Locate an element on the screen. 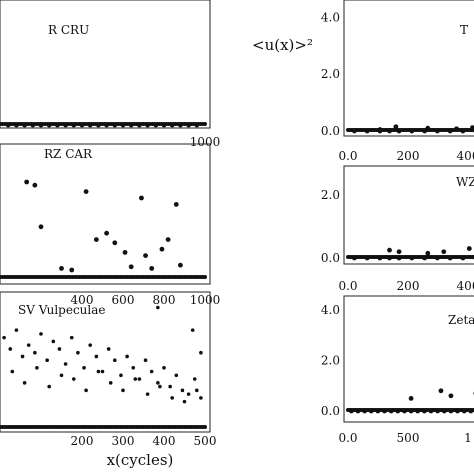 The image size is (474, 474). x-tick-label: 1 is located at coordinates (468, 438).